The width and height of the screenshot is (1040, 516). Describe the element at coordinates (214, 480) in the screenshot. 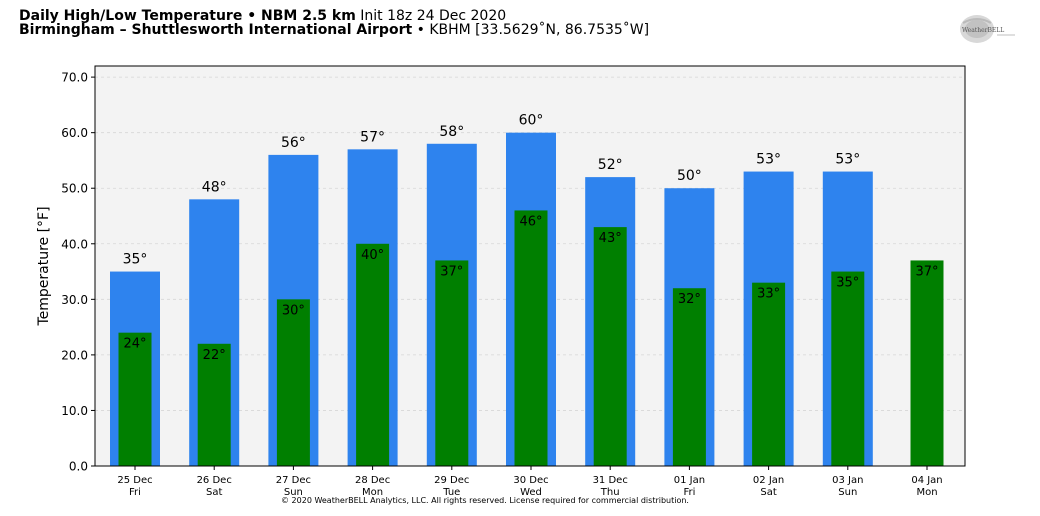

I see `x-tick-label-date: 26 Dec` at that location.